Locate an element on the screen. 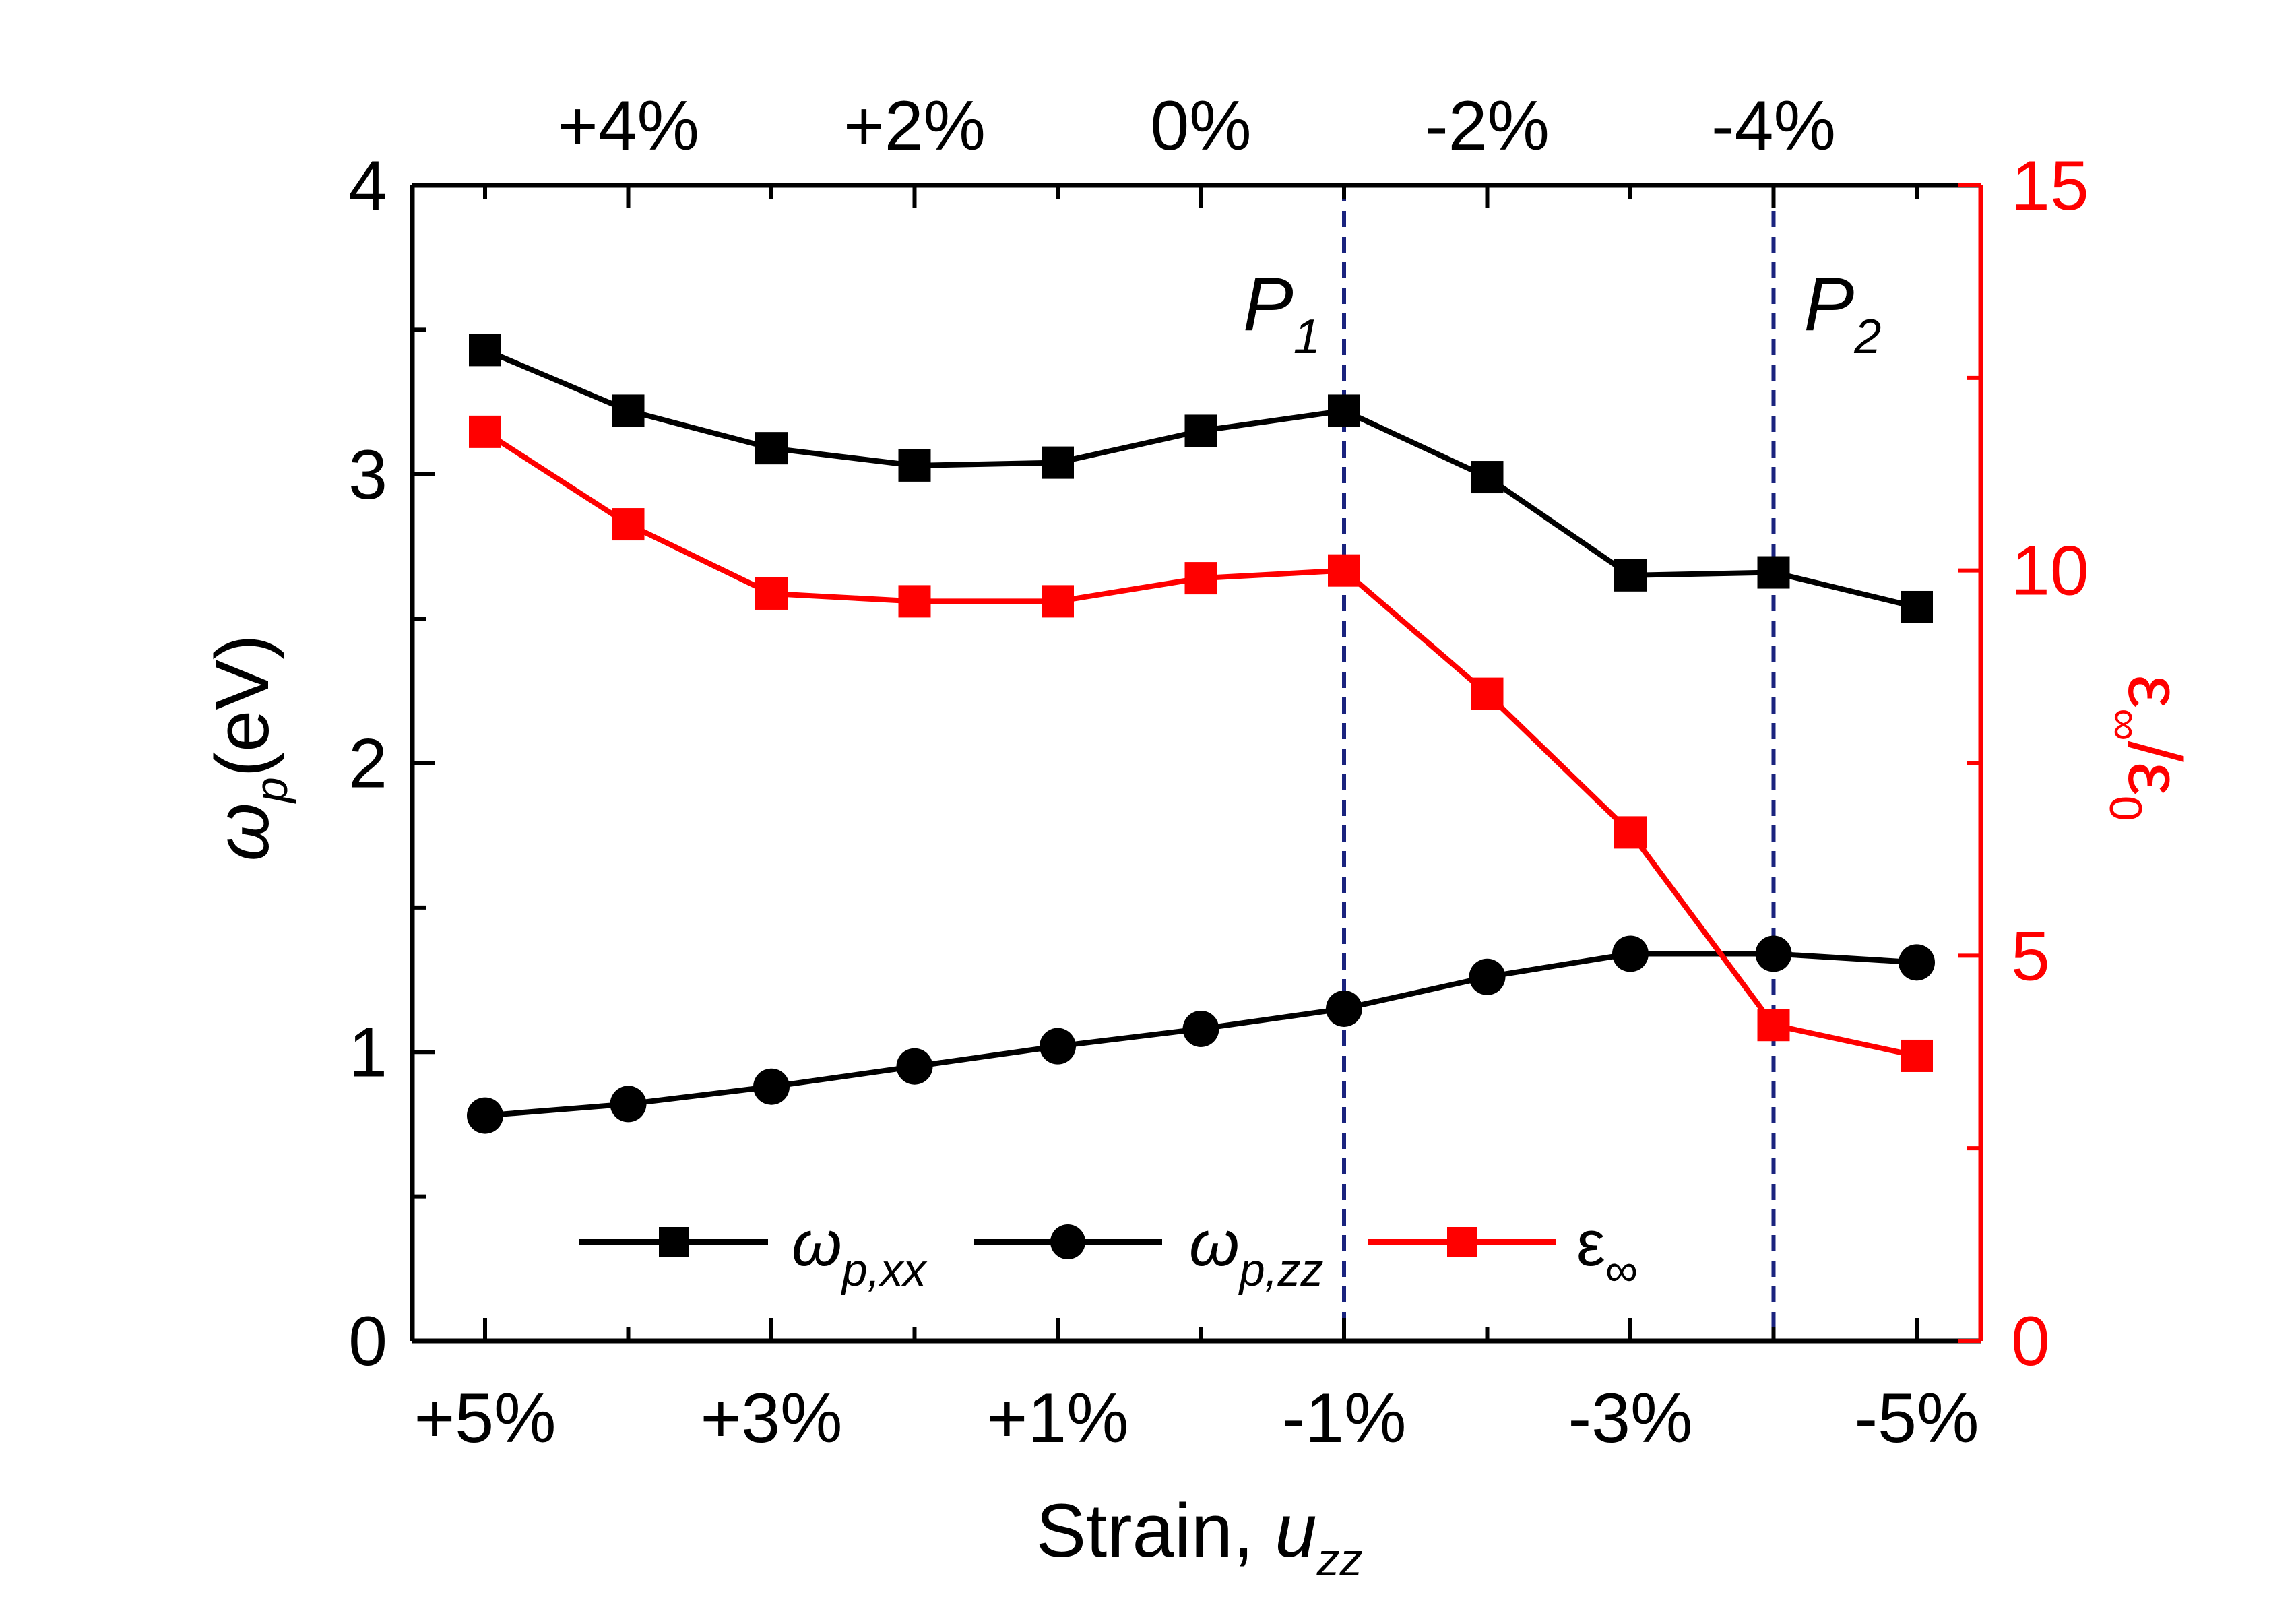 Image resolution: width=2296 pixels, height=1603 pixels. x-title-var: u is located at coordinates (1295, 1530).